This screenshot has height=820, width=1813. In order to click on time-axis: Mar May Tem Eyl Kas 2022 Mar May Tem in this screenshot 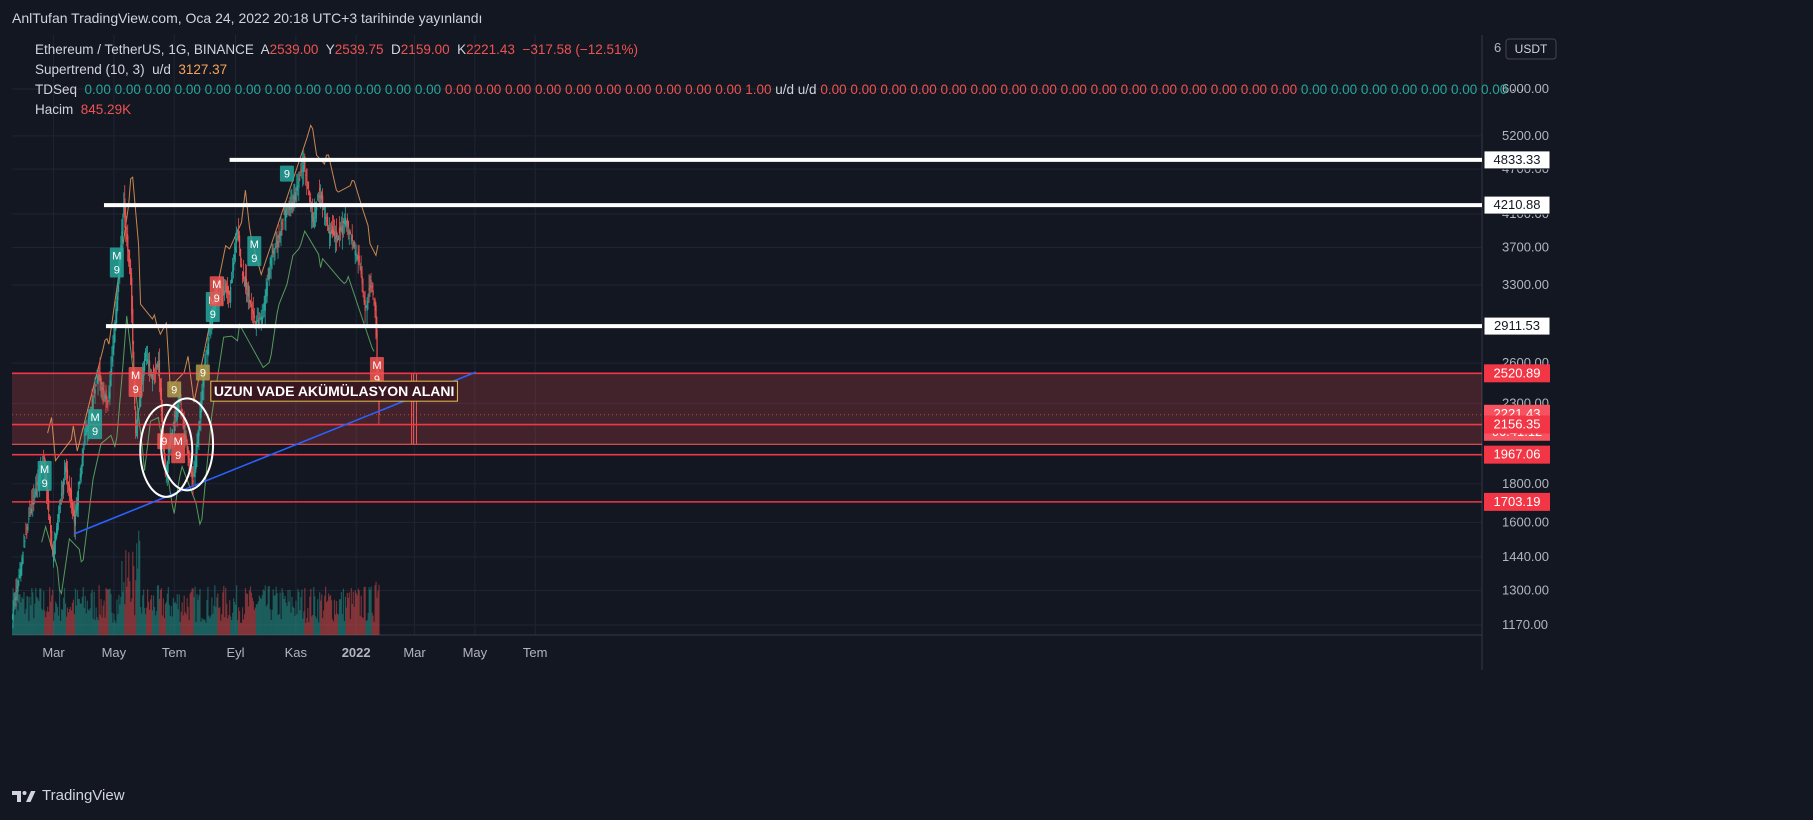, I will do `click(294, 652)`.